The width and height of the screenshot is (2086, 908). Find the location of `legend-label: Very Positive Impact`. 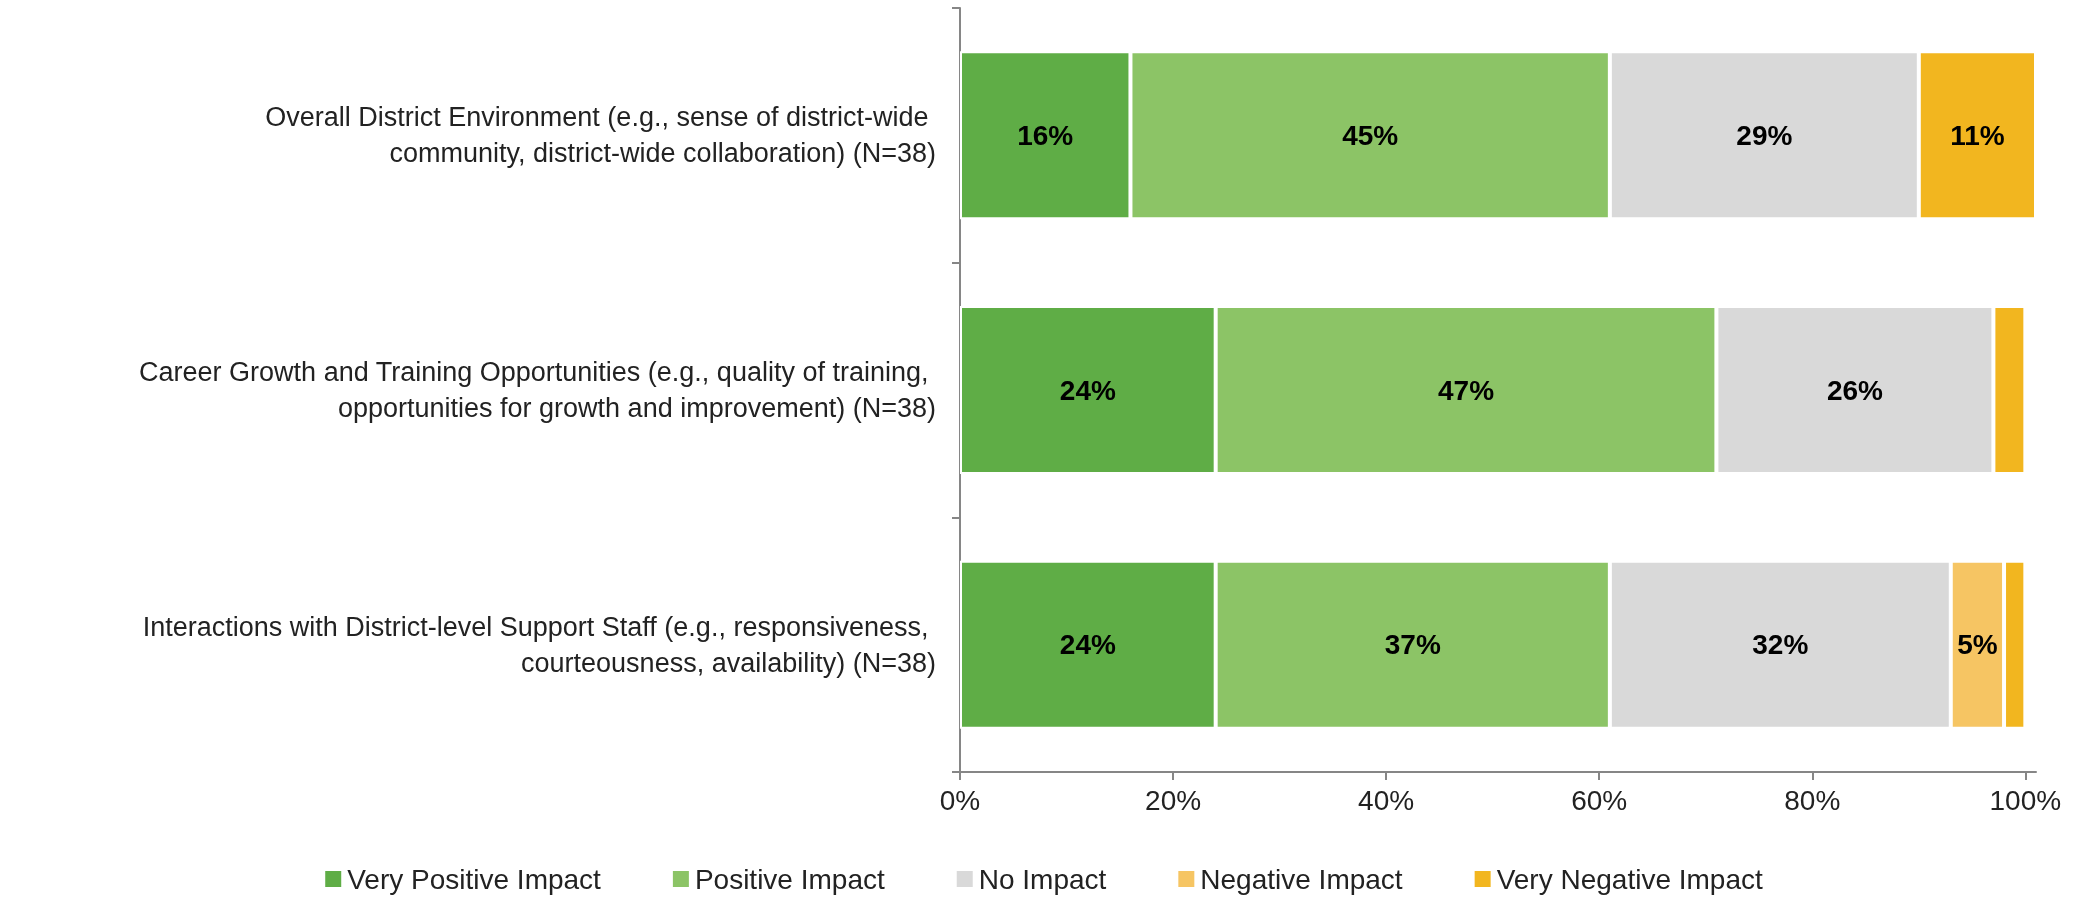

legend-label: Very Positive Impact is located at coordinates (474, 879).